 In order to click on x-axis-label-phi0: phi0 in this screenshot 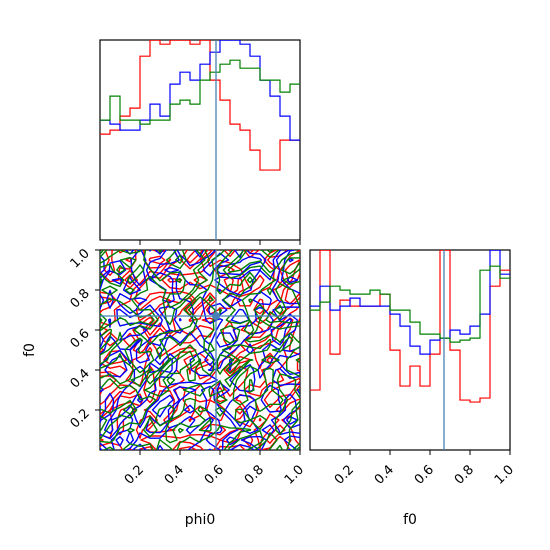, I will do `click(200, 520)`.